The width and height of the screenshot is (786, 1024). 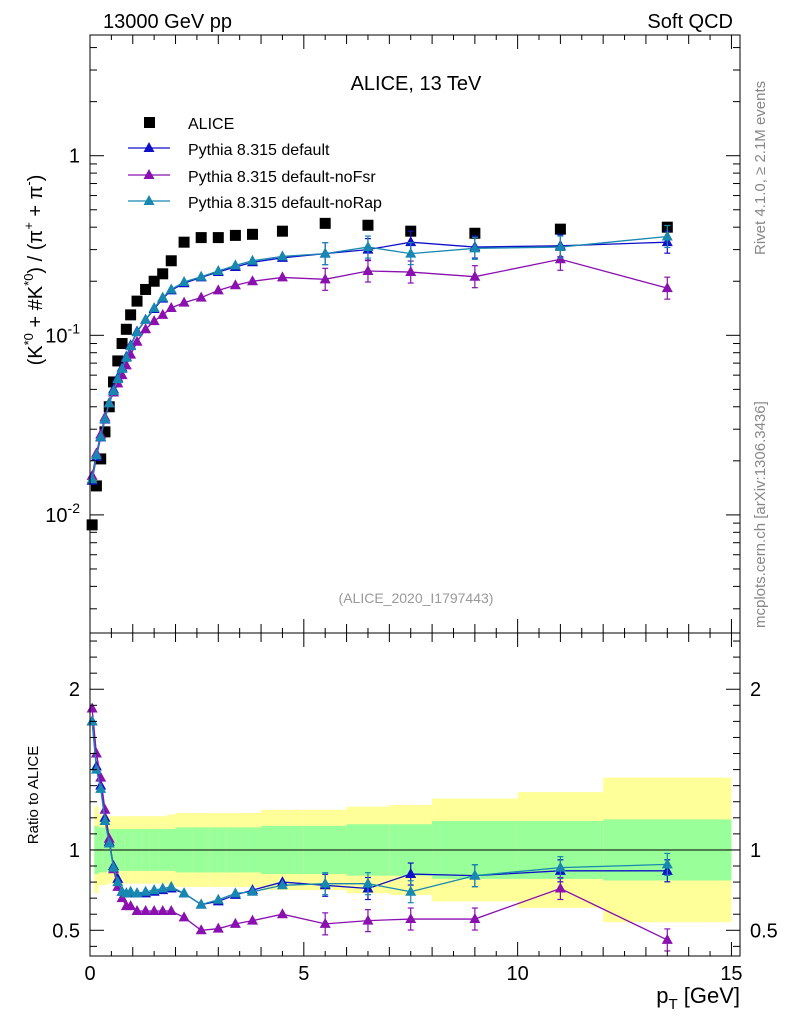 I want to click on legend-marker-alice, so click(x=149, y=122).